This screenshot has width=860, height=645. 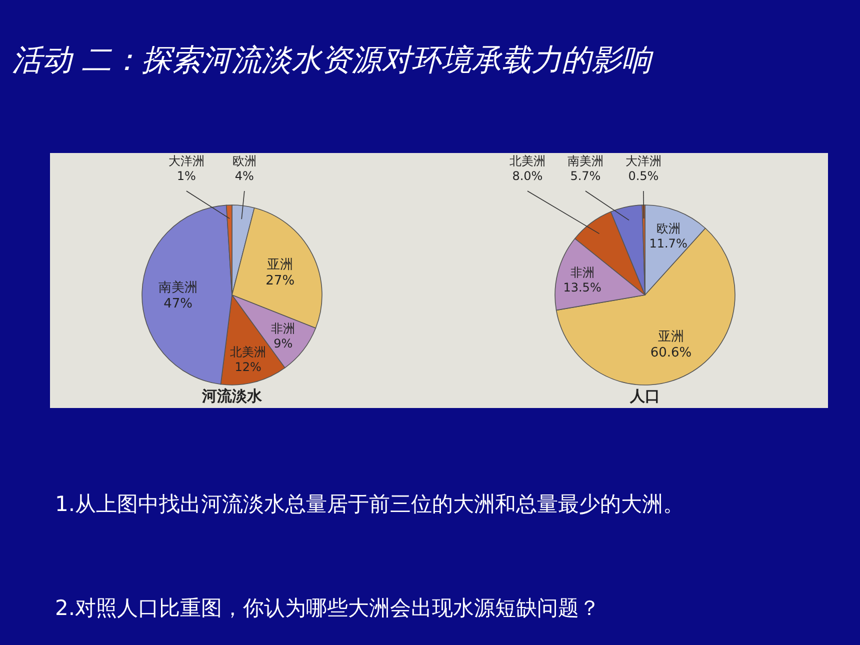 What do you see at coordinates (668, 243) in the screenshot?
I see `data-label: 11.7%` at bounding box center [668, 243].